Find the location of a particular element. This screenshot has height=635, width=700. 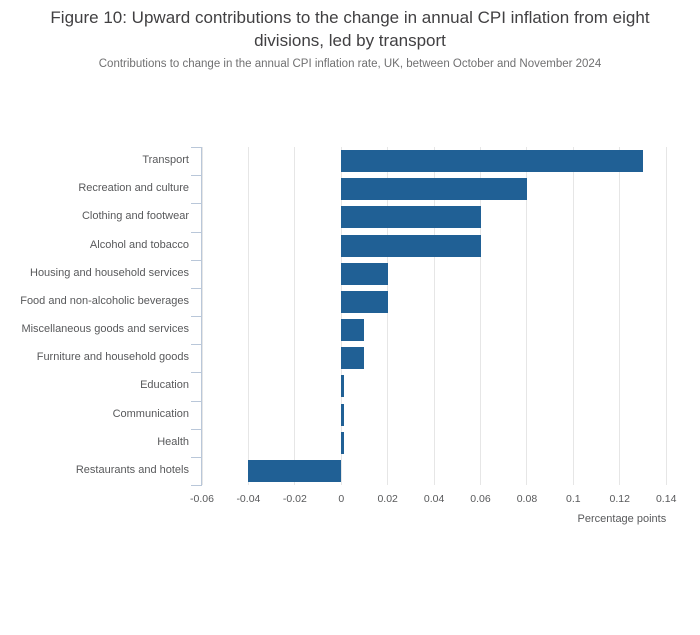

category-label: Education is located at coordinates (164, 385).